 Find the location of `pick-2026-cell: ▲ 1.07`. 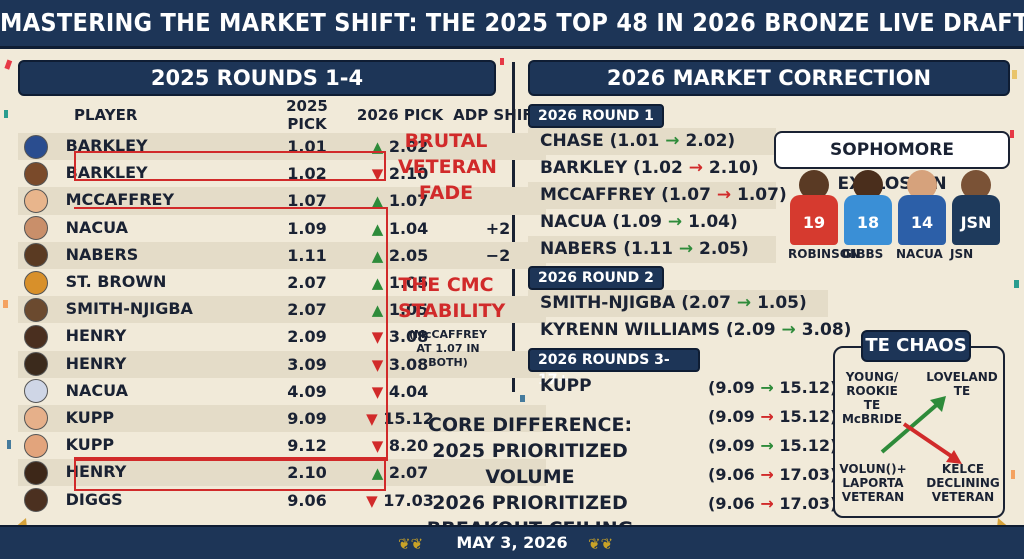

pick-2026-cell: ▲ 1.07 is located at coordinates (400, 201).